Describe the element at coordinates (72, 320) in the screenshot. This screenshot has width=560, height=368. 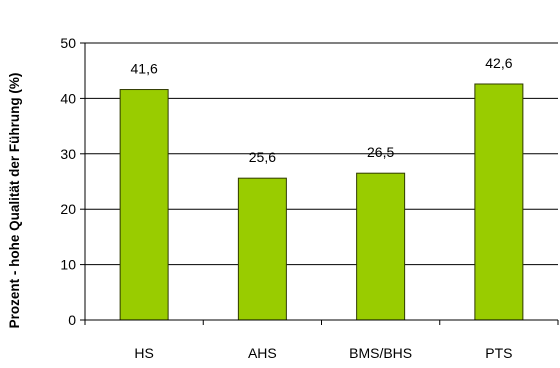
I see `y-tick-label: 0` at that location.